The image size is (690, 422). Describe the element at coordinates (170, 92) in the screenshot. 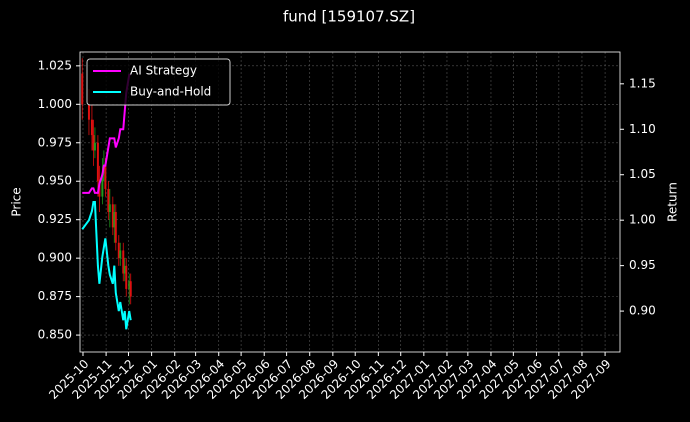

I see `legend-label: Buy-and-Hold` at that location.